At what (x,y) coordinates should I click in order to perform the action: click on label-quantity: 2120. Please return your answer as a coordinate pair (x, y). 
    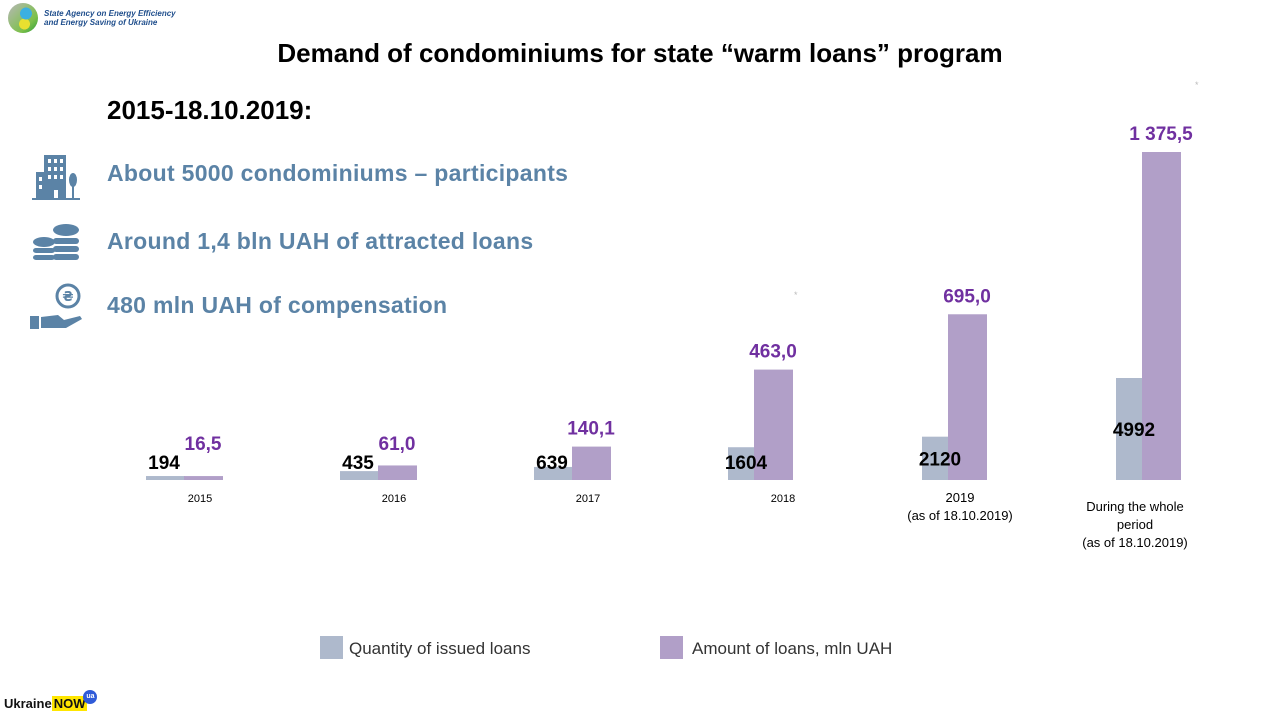
    Looking at the image, I should click on (940, 459).